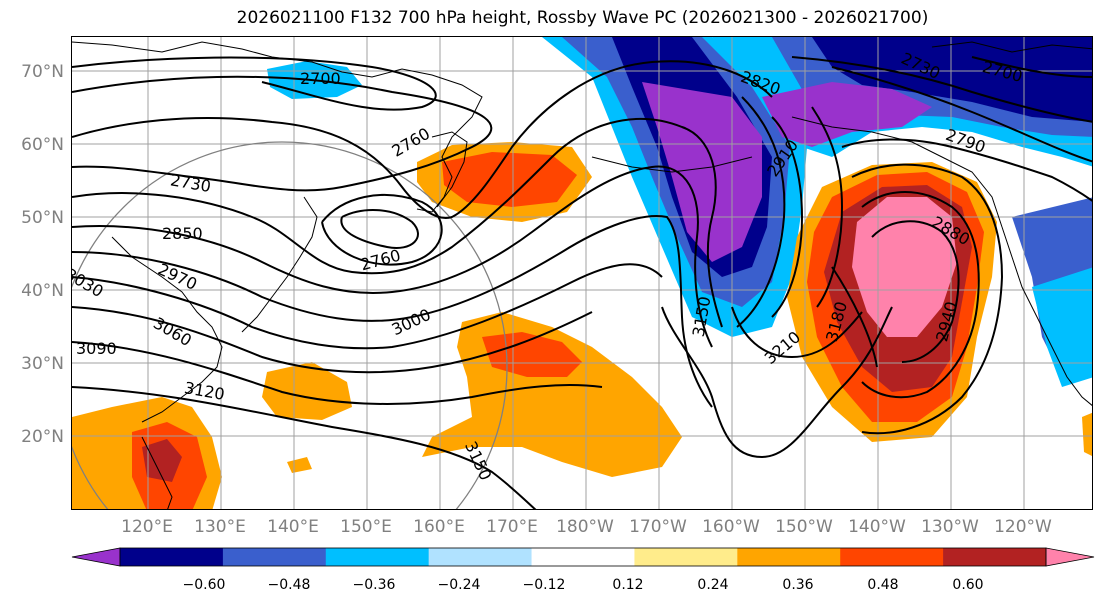 Image resolution: width=1105 pixels, height=604 pixels. I want to click on contour-label: 2850, so click(182, 233).